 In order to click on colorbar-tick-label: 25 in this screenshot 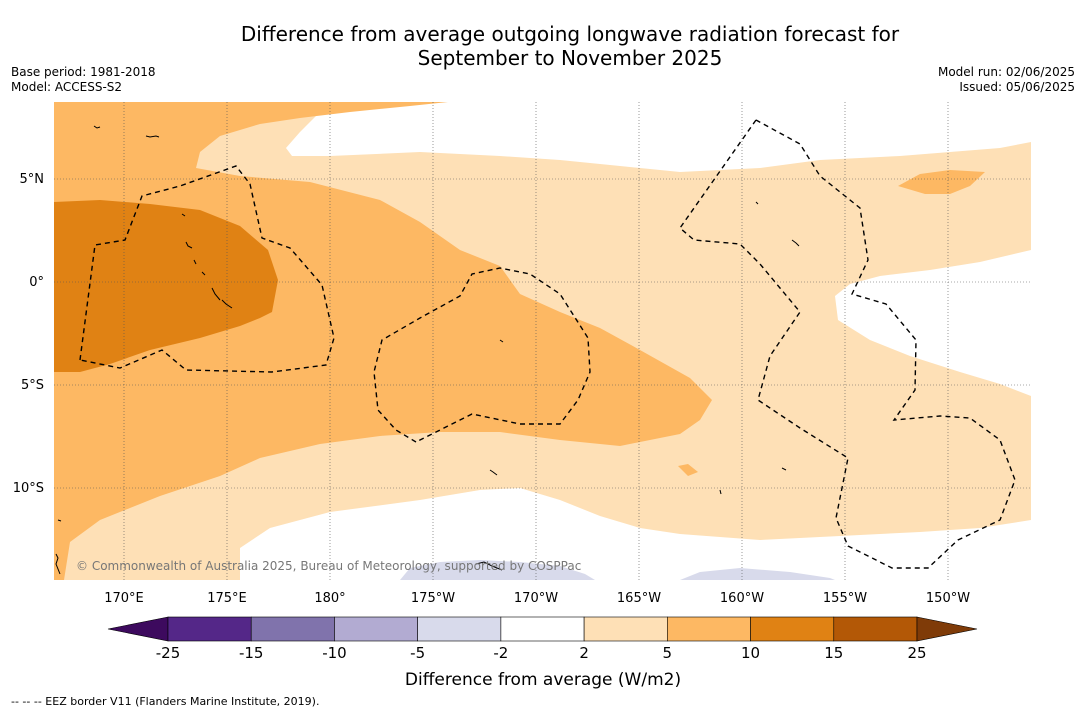, I will do `click(916, 653)`.